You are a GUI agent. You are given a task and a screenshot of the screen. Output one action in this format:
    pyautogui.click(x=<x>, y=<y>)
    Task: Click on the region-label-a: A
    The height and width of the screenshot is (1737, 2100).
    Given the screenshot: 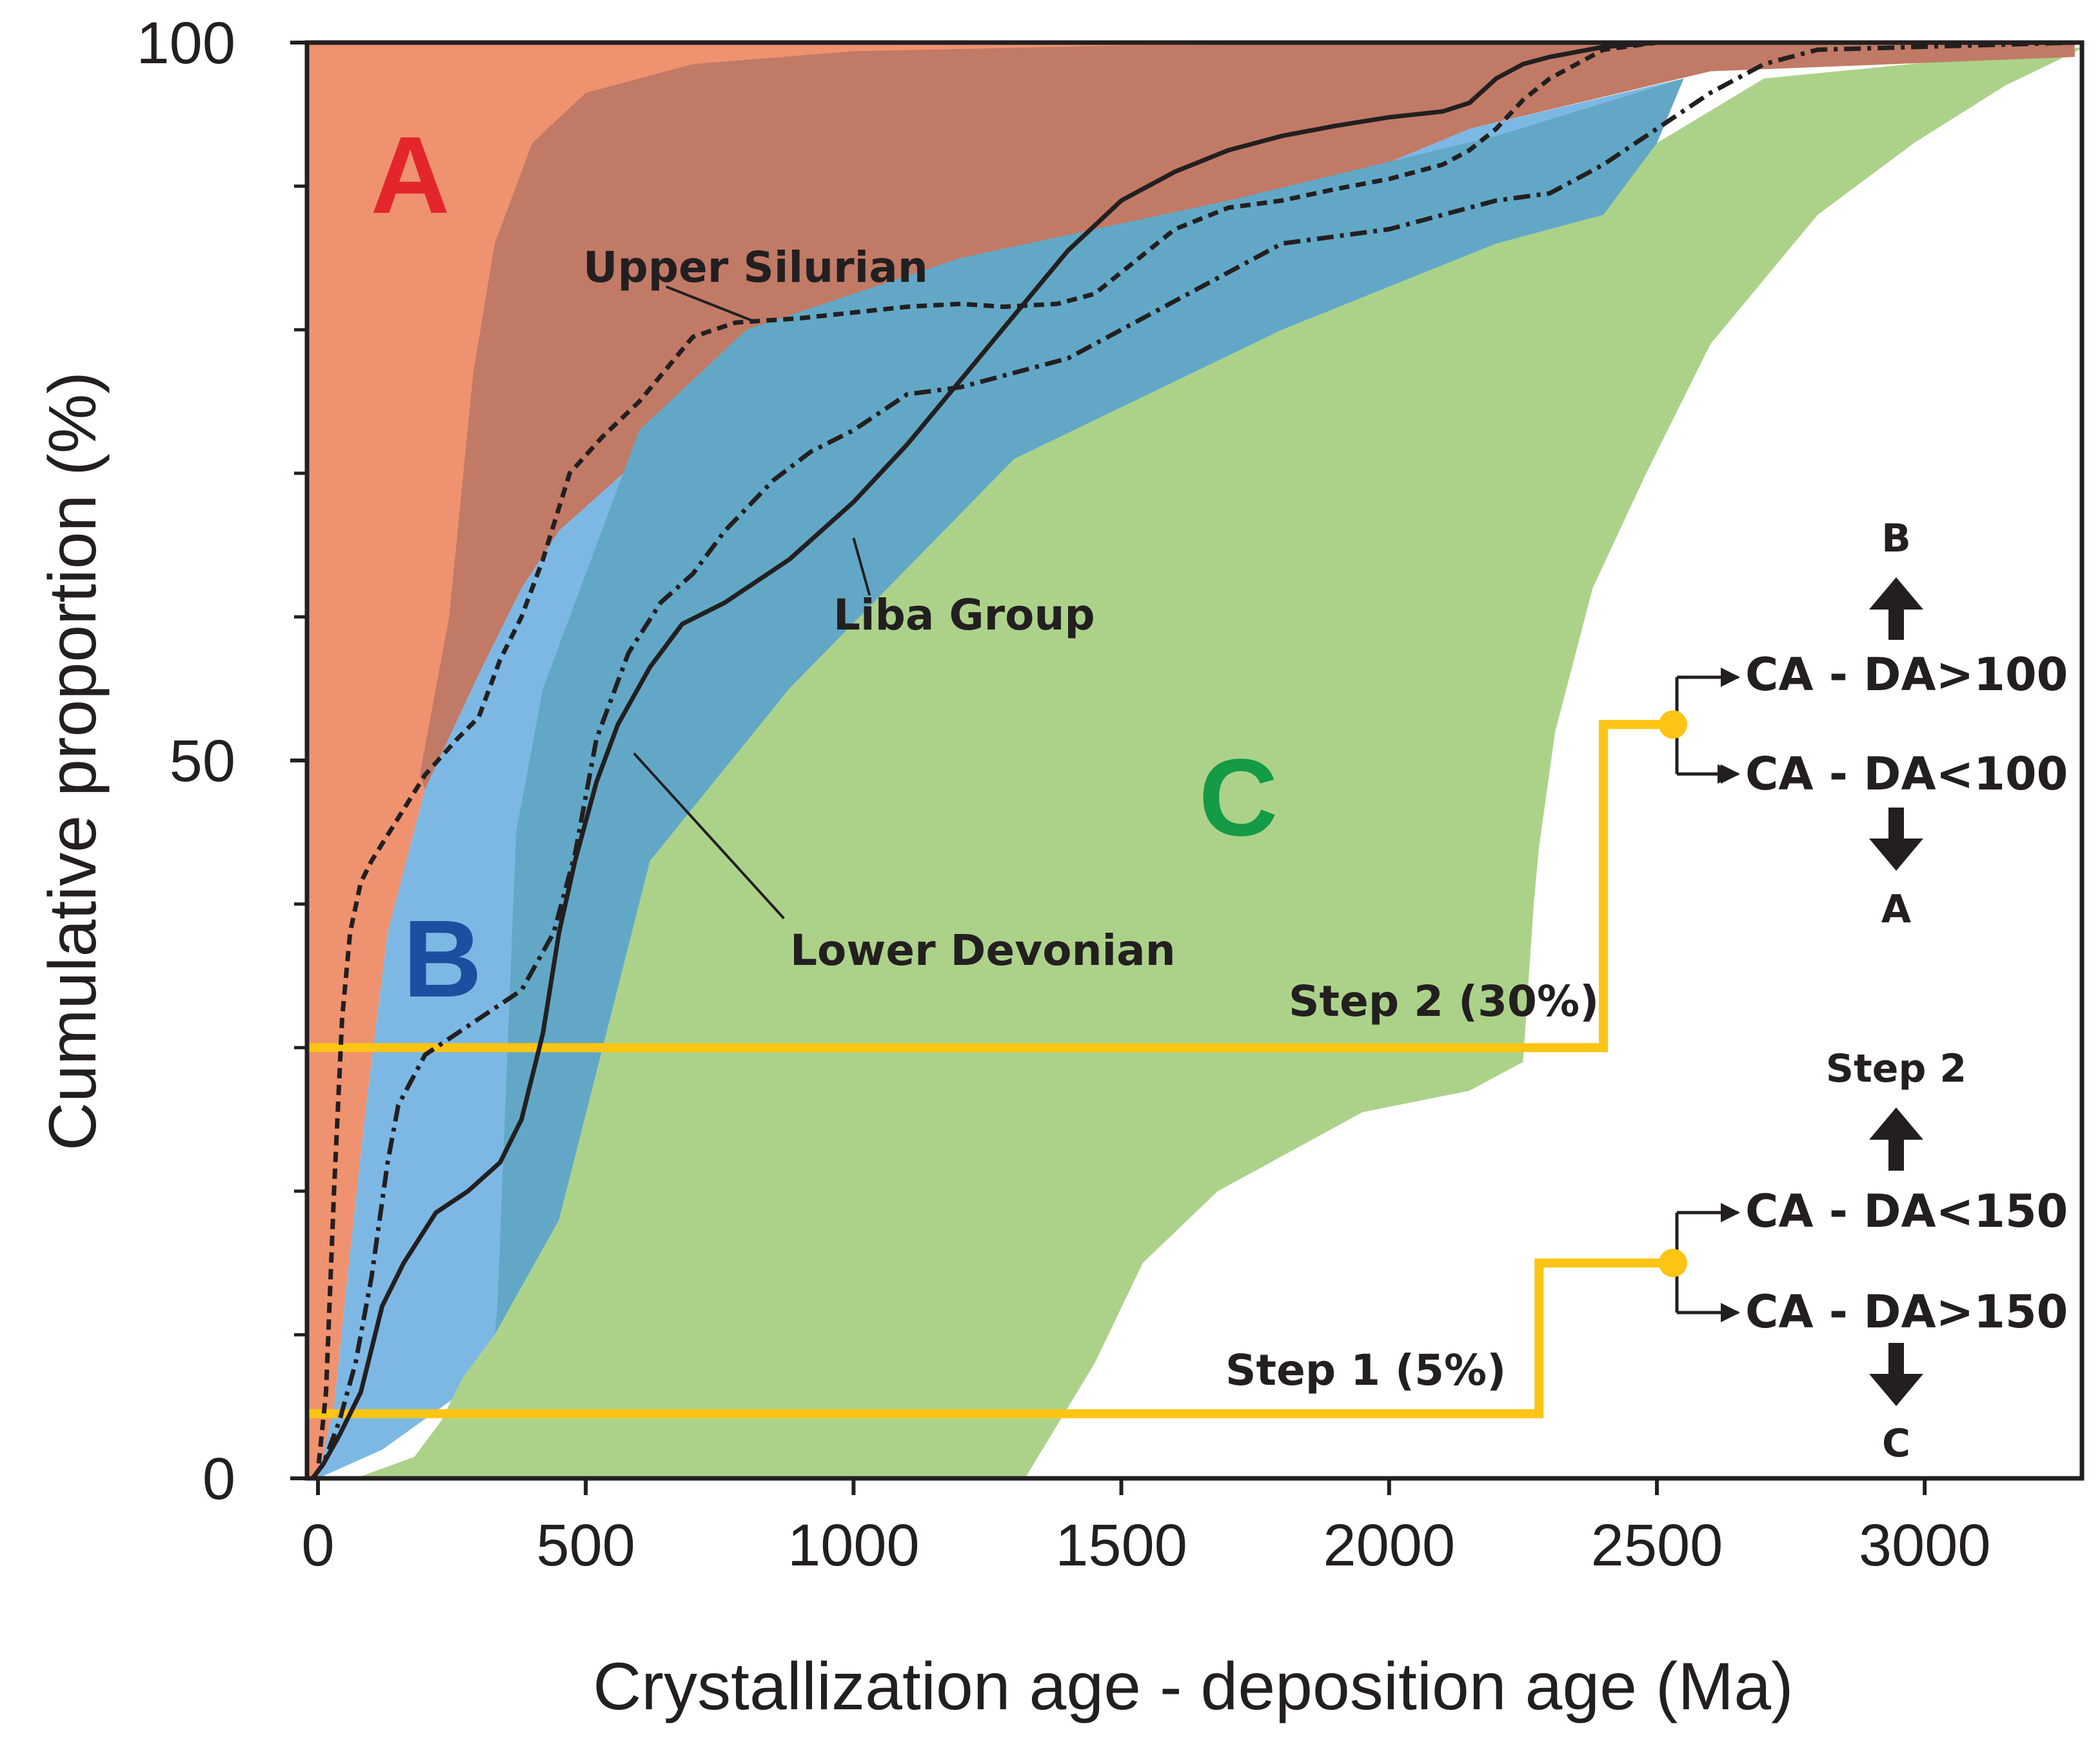 What is the action you would take?
    pyautogui.click(x=411, y=175)
    